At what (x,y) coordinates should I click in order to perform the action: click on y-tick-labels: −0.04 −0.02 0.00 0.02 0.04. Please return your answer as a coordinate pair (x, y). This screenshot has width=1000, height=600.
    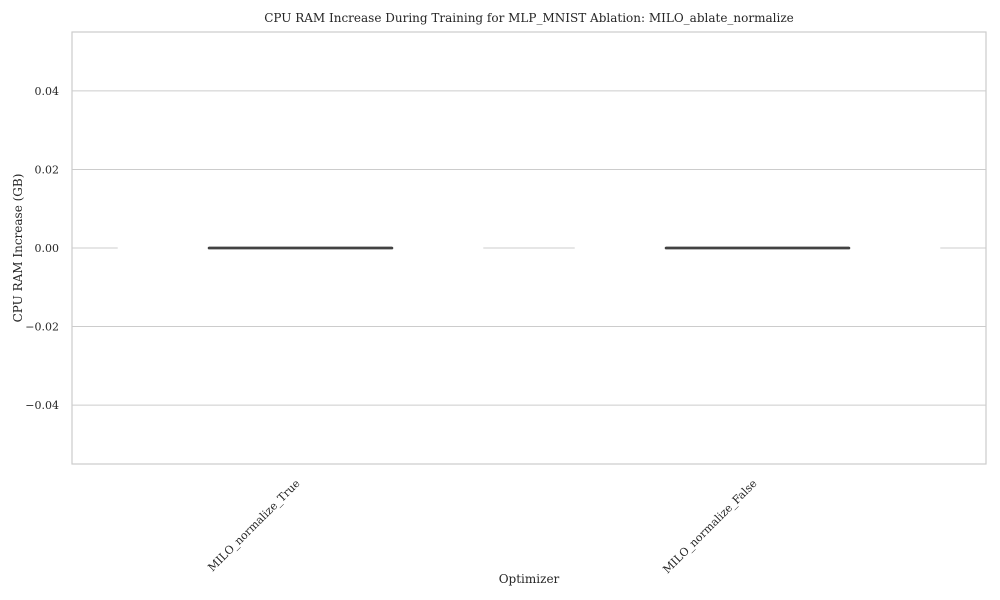
    Looking at the image, I should click on (42, 248).